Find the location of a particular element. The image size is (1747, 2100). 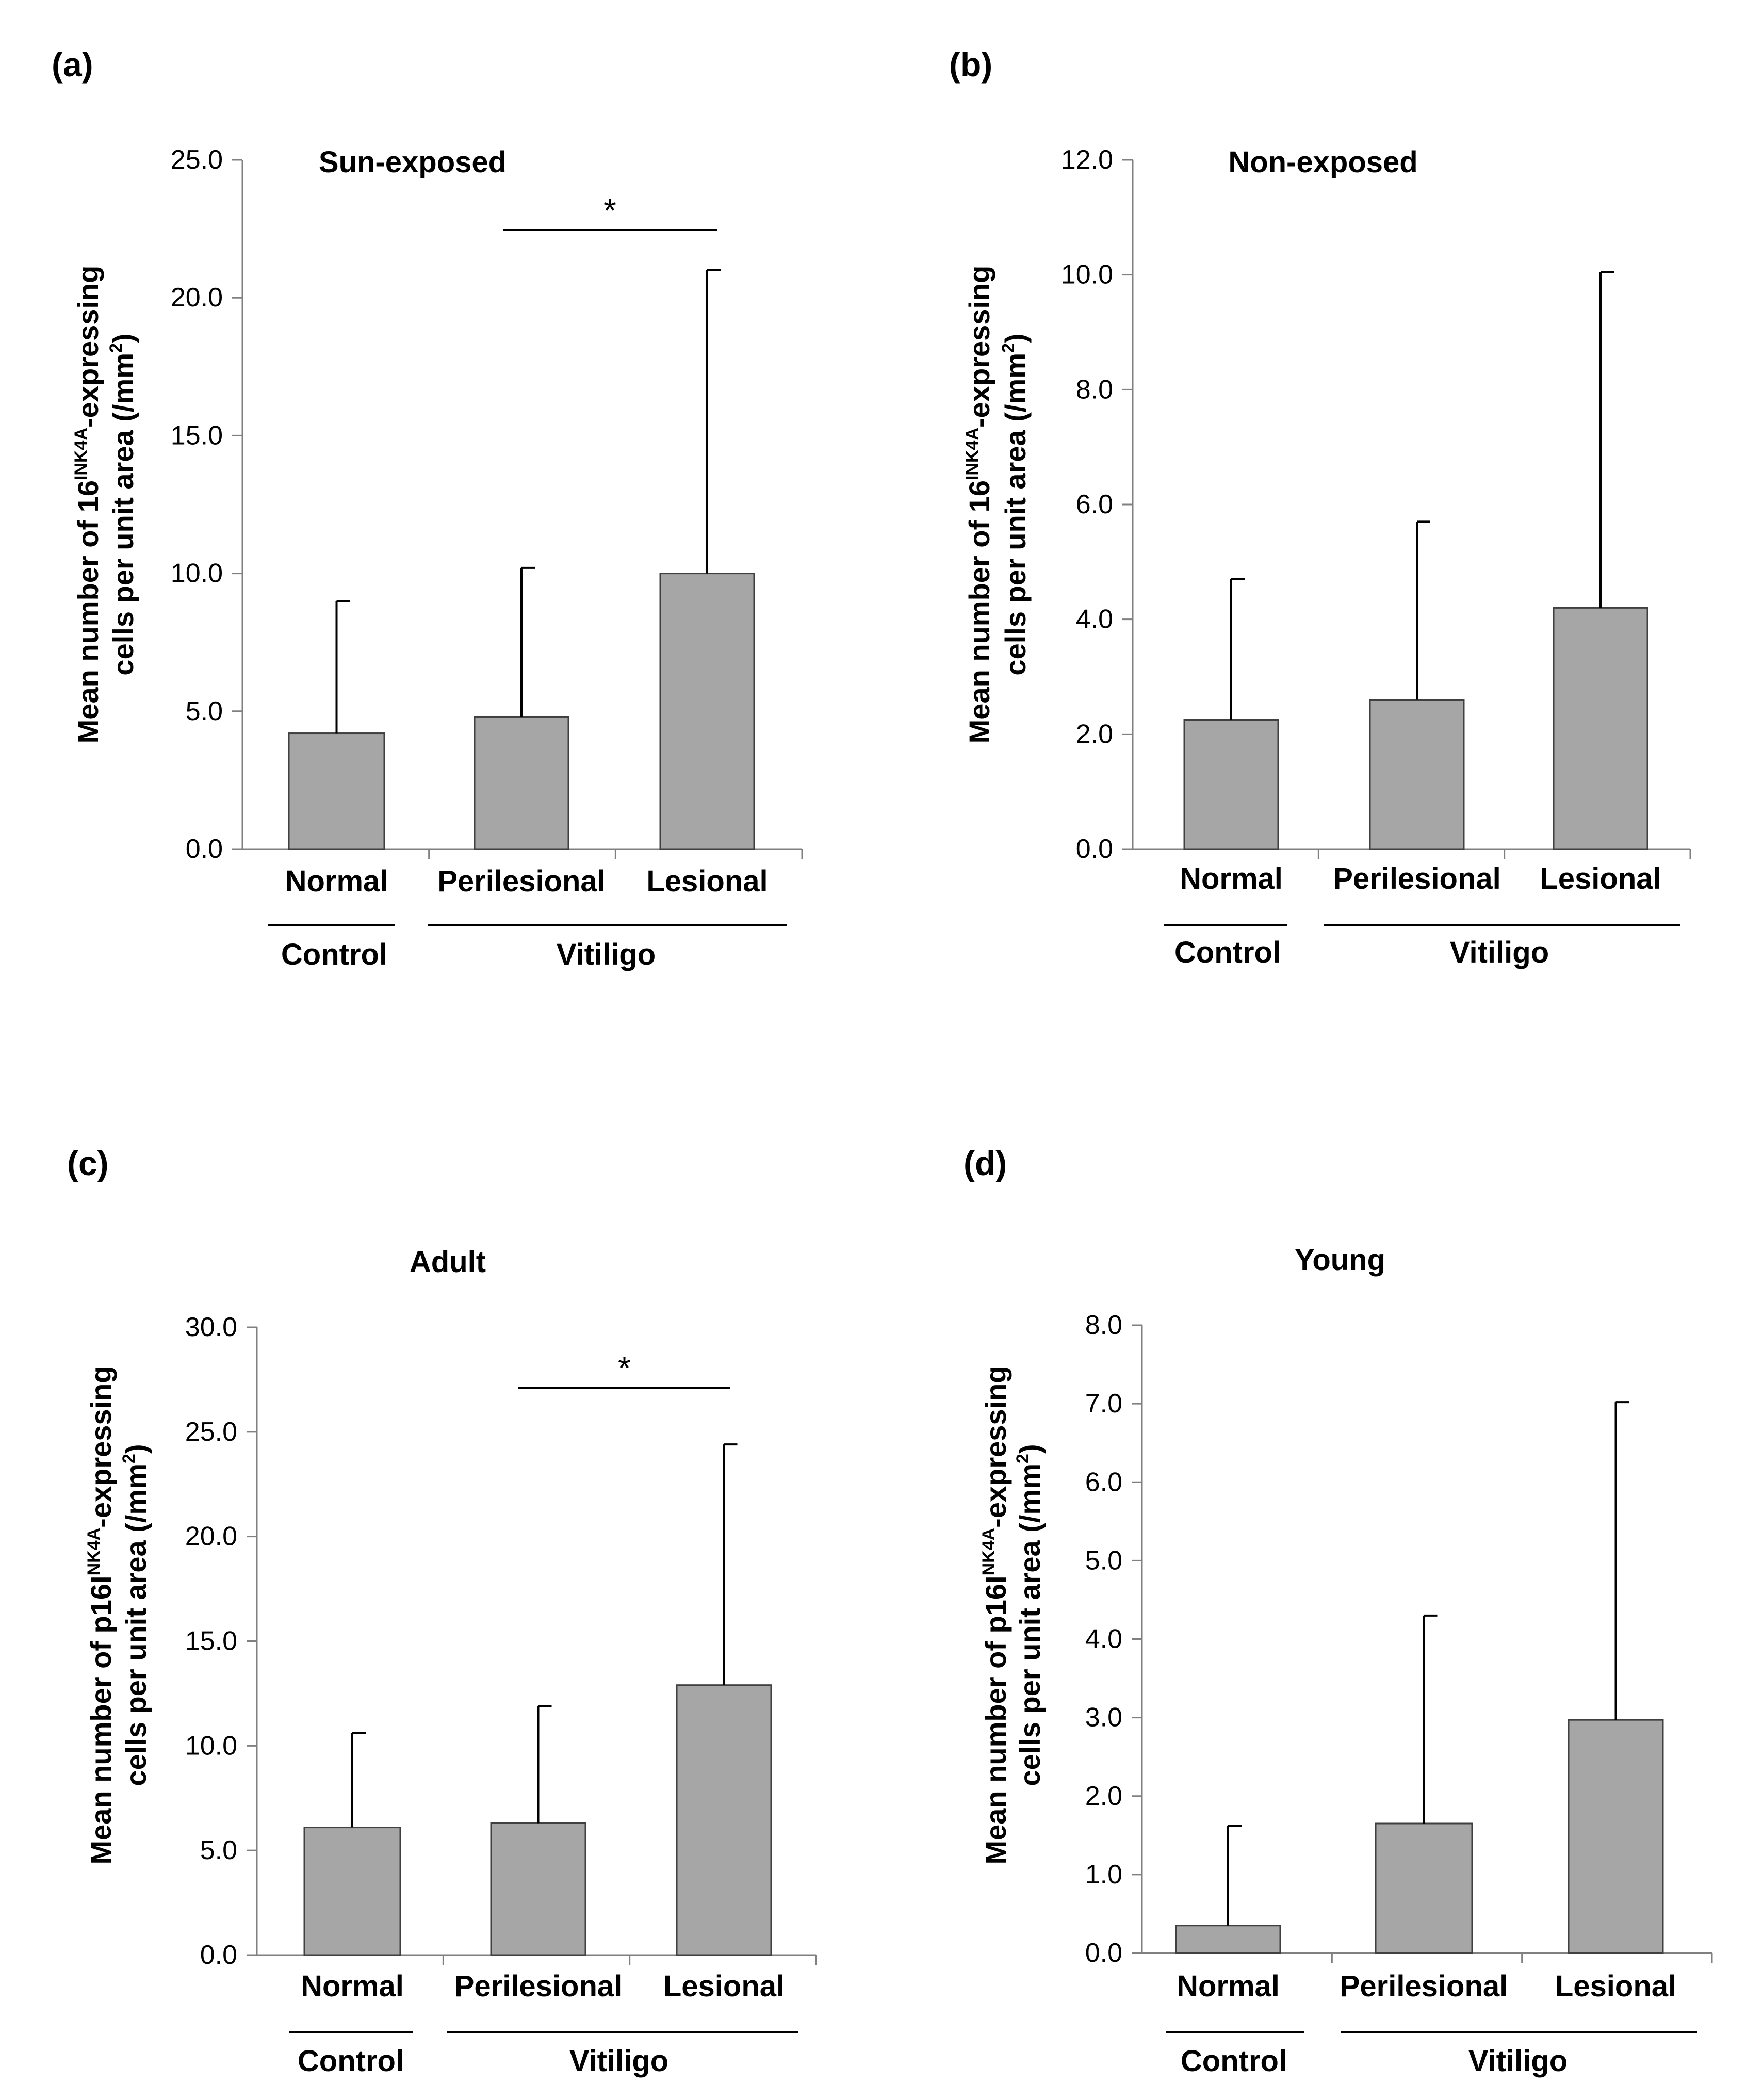

panel-label: (a) is located at coordinates (72, 64).